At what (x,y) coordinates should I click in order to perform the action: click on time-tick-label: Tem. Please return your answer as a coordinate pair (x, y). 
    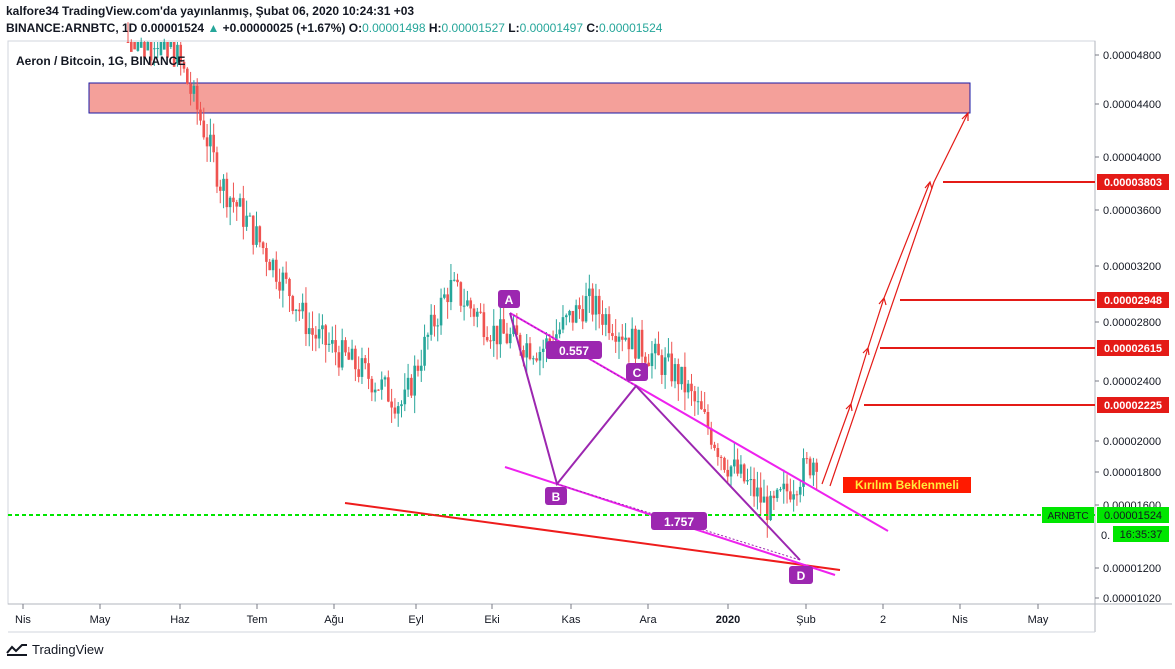
    Looking at the image, I should click on (257, 620).